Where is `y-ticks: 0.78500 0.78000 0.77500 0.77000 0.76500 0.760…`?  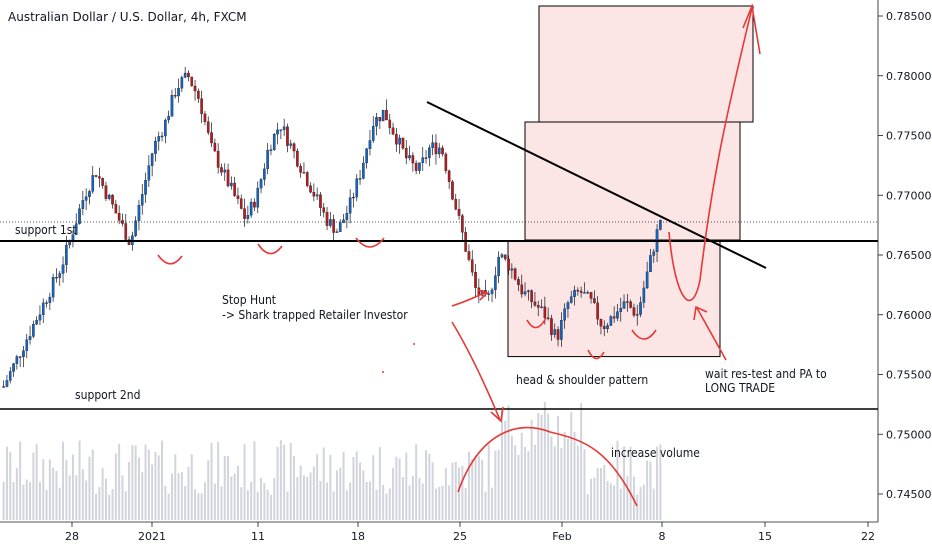 y-ticks: 0.78500 0.78000 0.77500 0.77000 0.76500 0.760… is located at coordinates (905, 255).